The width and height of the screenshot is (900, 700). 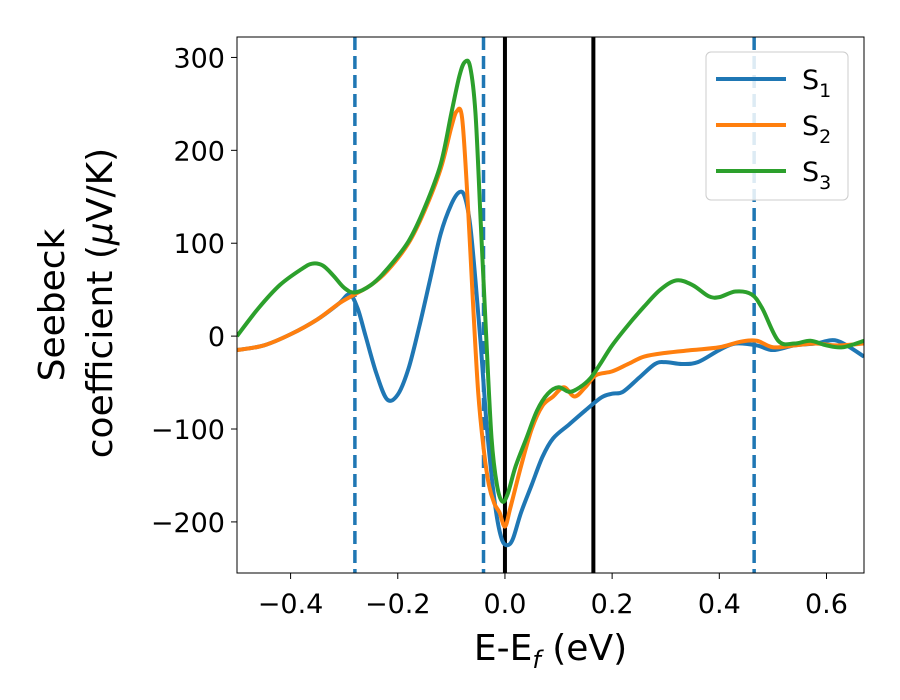 I want to click on y-axis-label-line2: coefficient (μV/K), so click(x=100, y=303).